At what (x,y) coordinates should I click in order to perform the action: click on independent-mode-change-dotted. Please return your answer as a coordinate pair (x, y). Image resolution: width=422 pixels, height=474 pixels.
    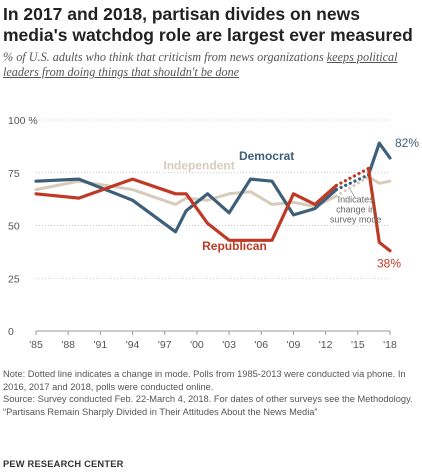
    Looking at the image, I should click on (352, 186).